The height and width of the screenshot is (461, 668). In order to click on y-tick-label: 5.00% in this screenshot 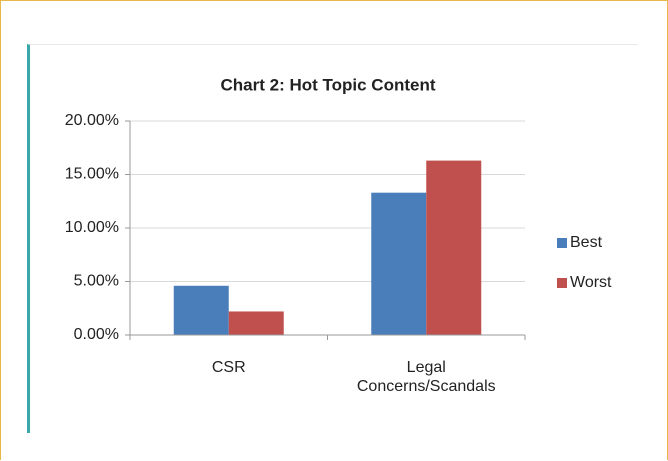, I will do `click(96, 281)`.